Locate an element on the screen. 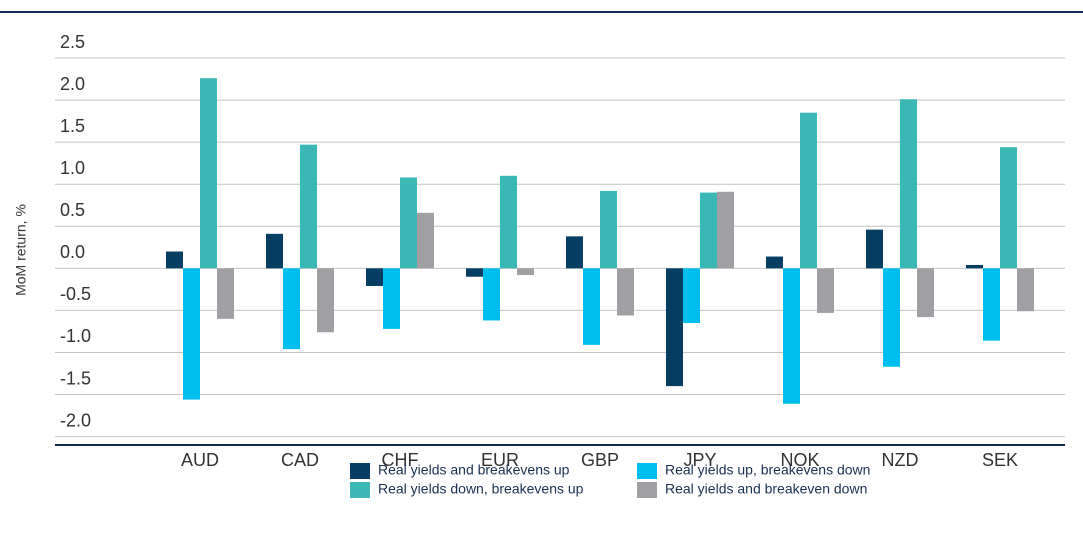 This screenshot has height=535, width=1083. y-tick-label: 1.5 is located at coordinates (72, 126).